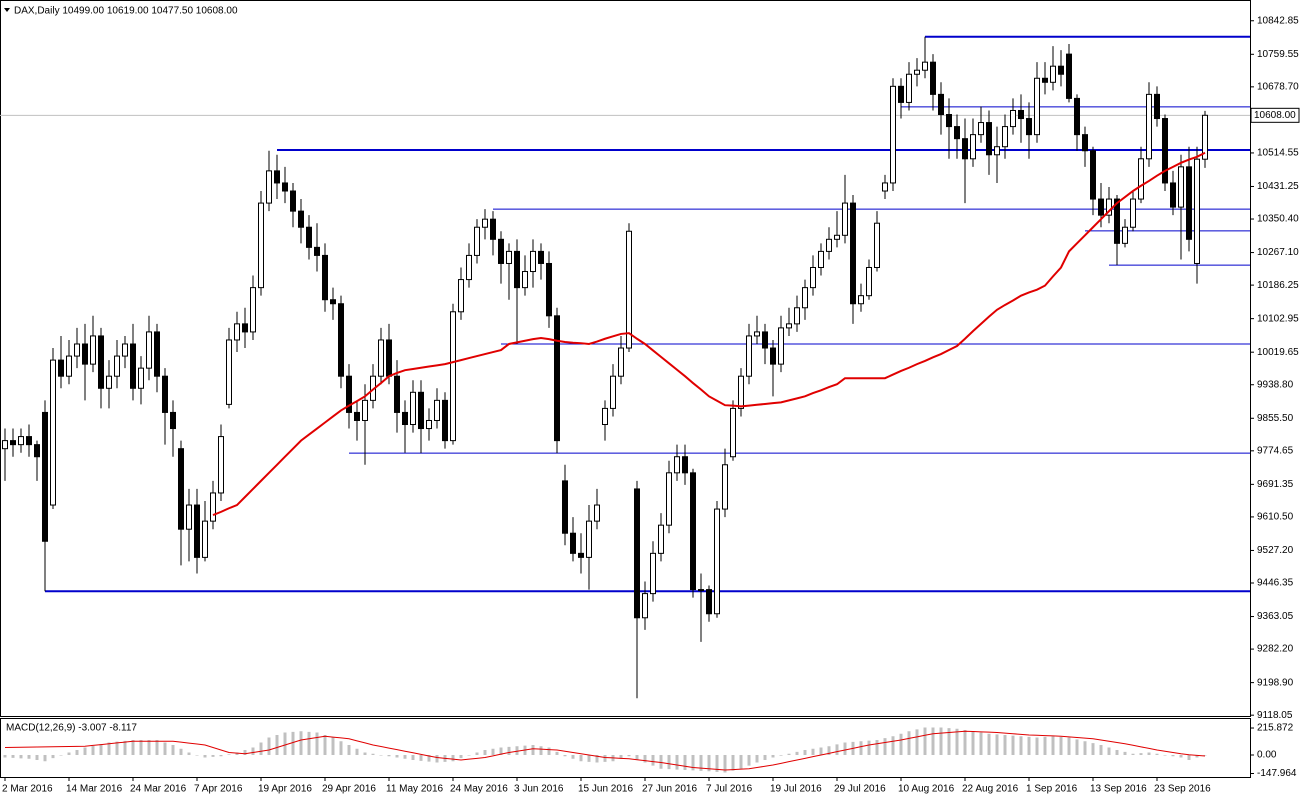 The width and height of the screenshot is (1300, 800). I want to click on y-tick-label: 215.872, so click(1275, 728).